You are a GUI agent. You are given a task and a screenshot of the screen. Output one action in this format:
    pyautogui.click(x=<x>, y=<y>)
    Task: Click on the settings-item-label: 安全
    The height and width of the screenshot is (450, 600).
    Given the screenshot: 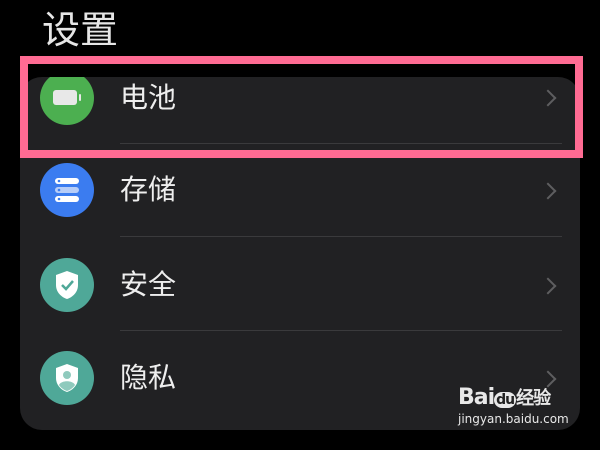 What is the action you would take?
    pyautogui.click(x=148, y=284)
    